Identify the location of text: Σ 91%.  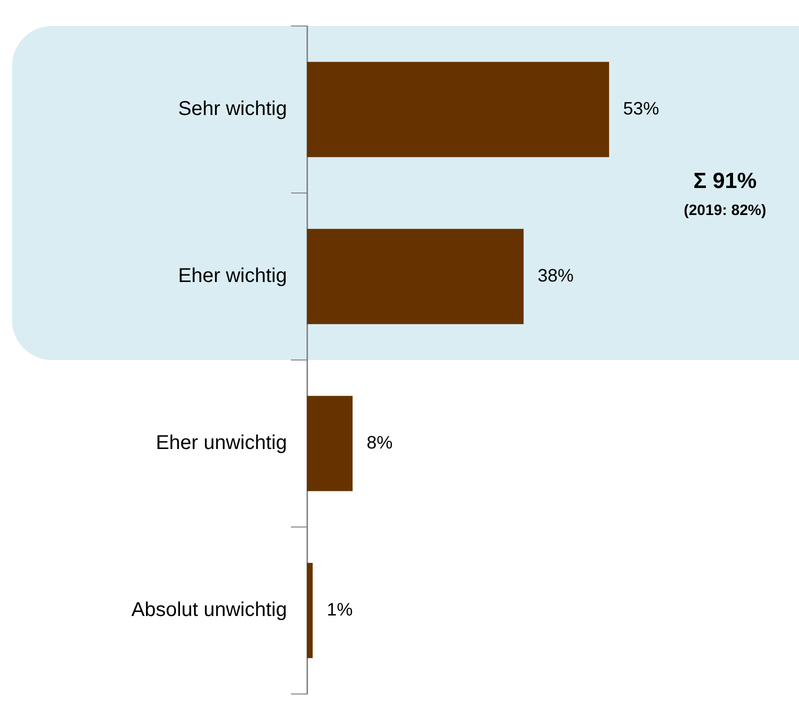
(725, 181).